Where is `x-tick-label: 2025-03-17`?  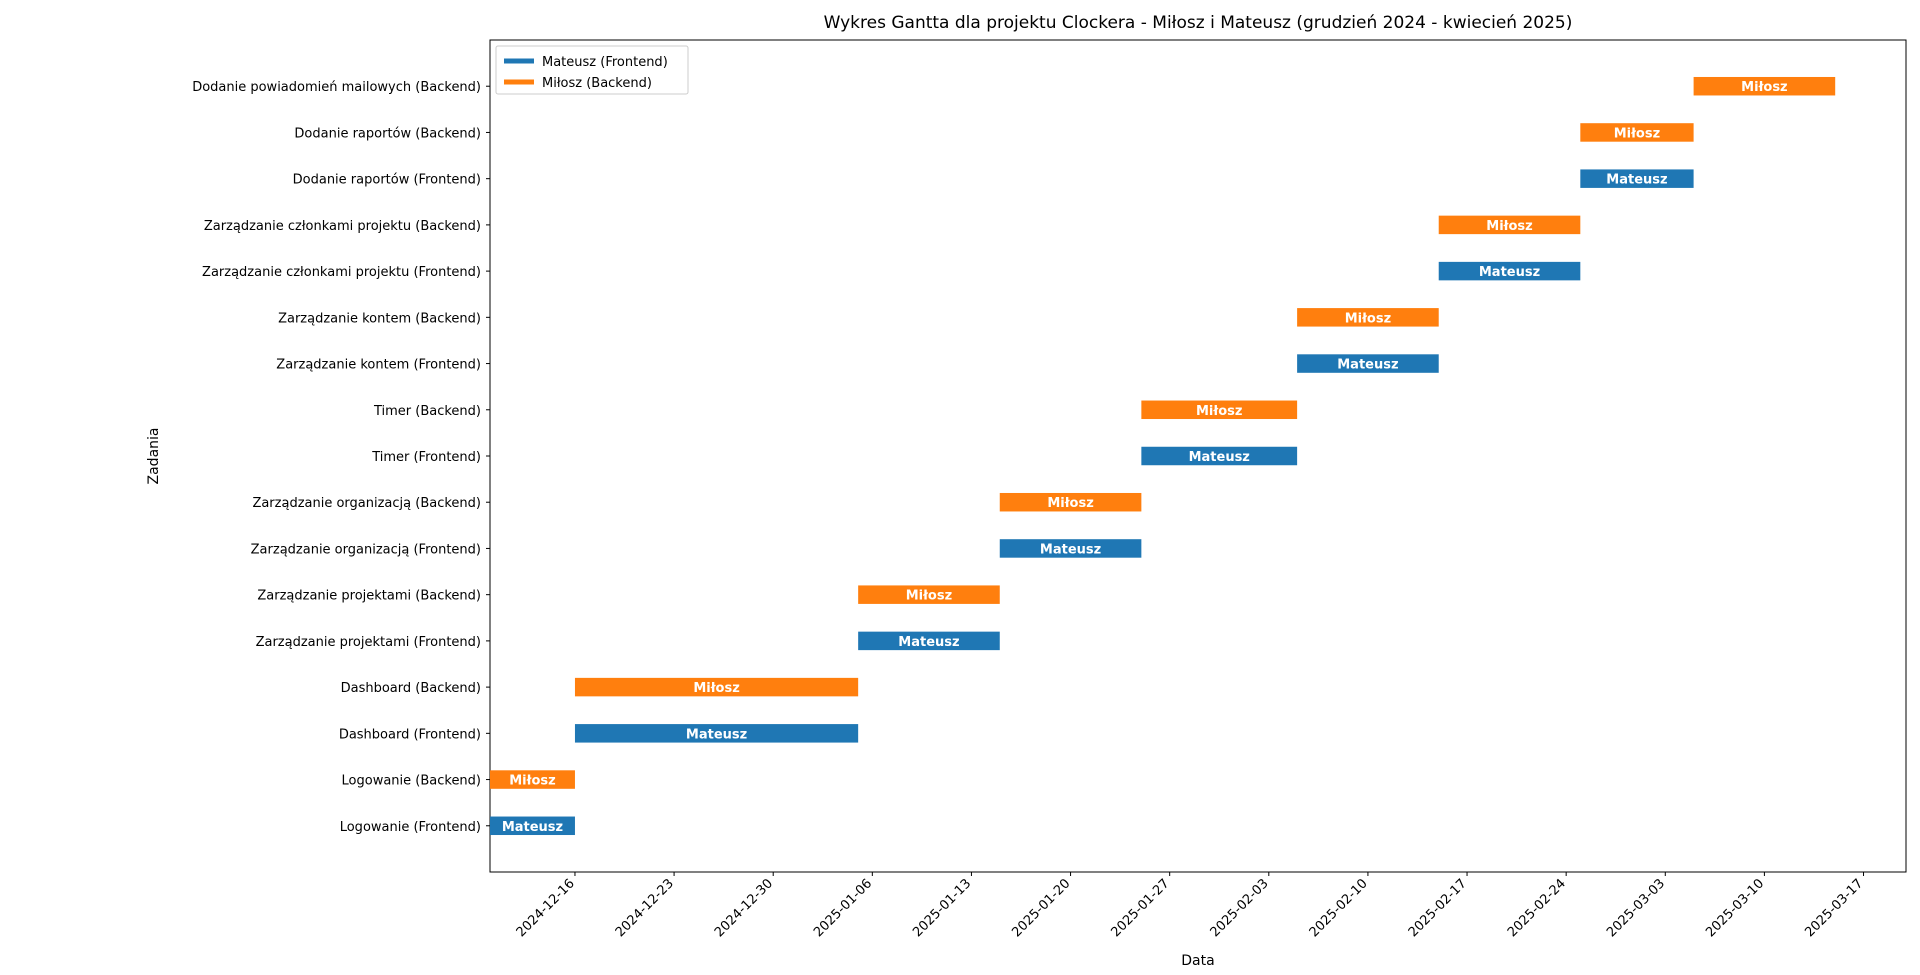 x-tick-label: 2025-03-17 is located at coordinates (1834, 908).